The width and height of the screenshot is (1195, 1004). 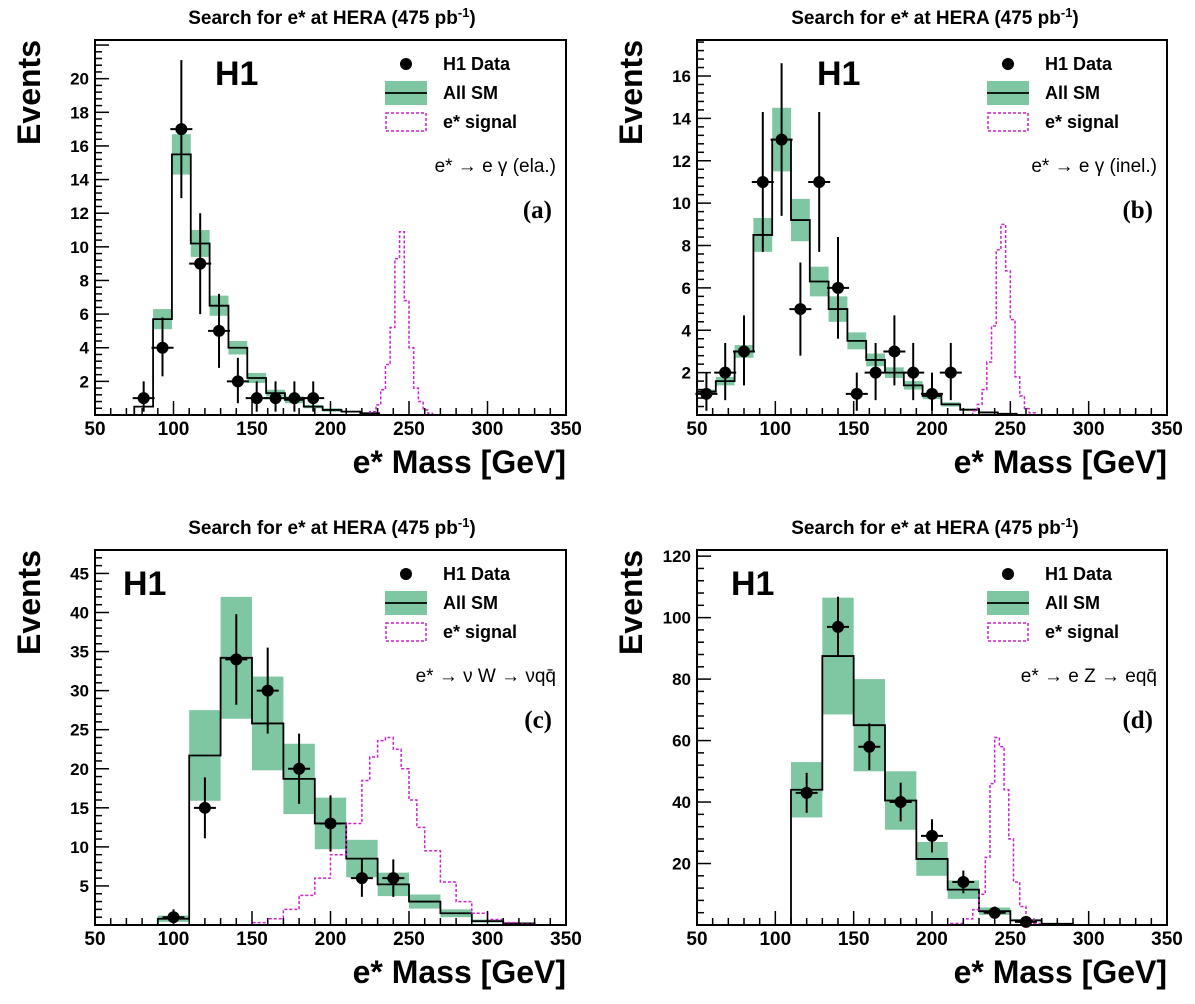 I want to click on chart-title: Search for e* at HERA (475 pb-1), so click(x=935, y=527).